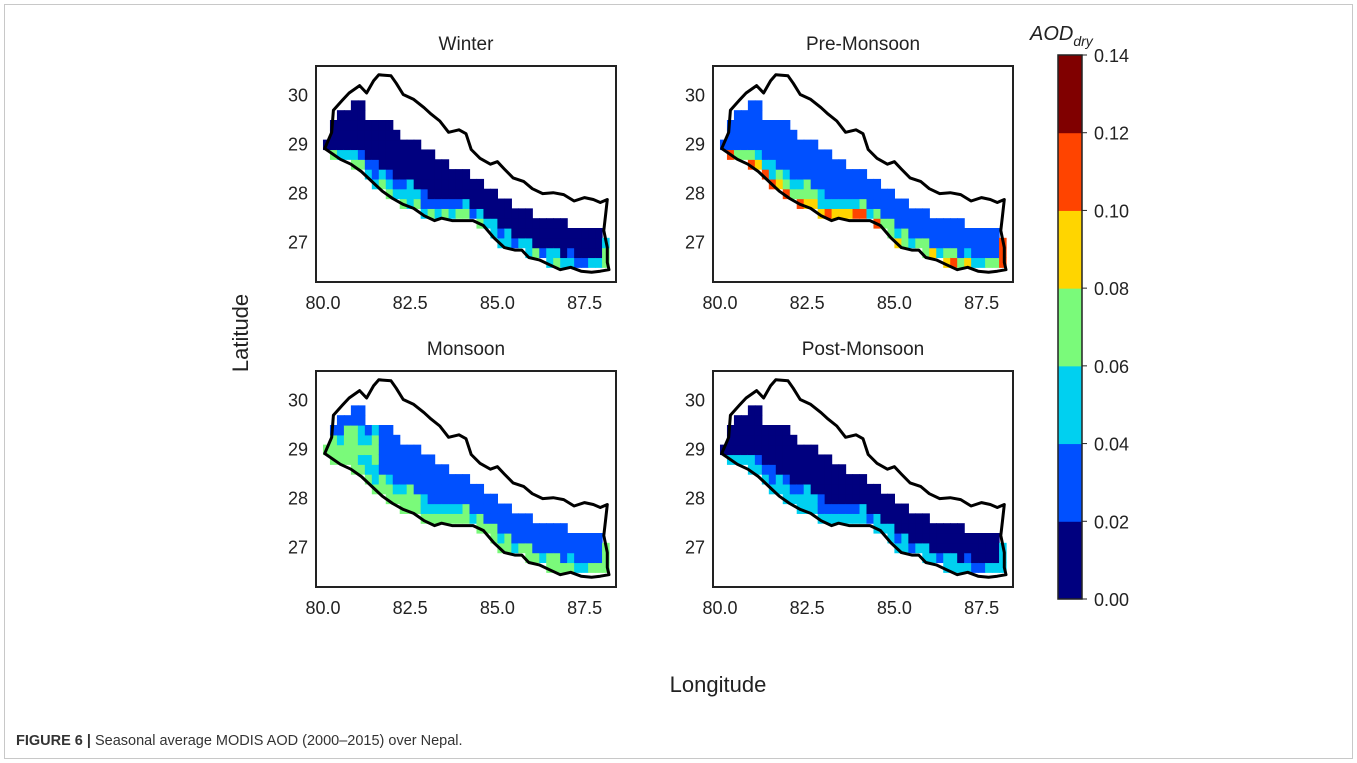 This screenshot has width=1357, height=763. What do you see at coordinates (466, 174) in the screenshot?
I see `axes-frame` at bounding box center [466, 174].